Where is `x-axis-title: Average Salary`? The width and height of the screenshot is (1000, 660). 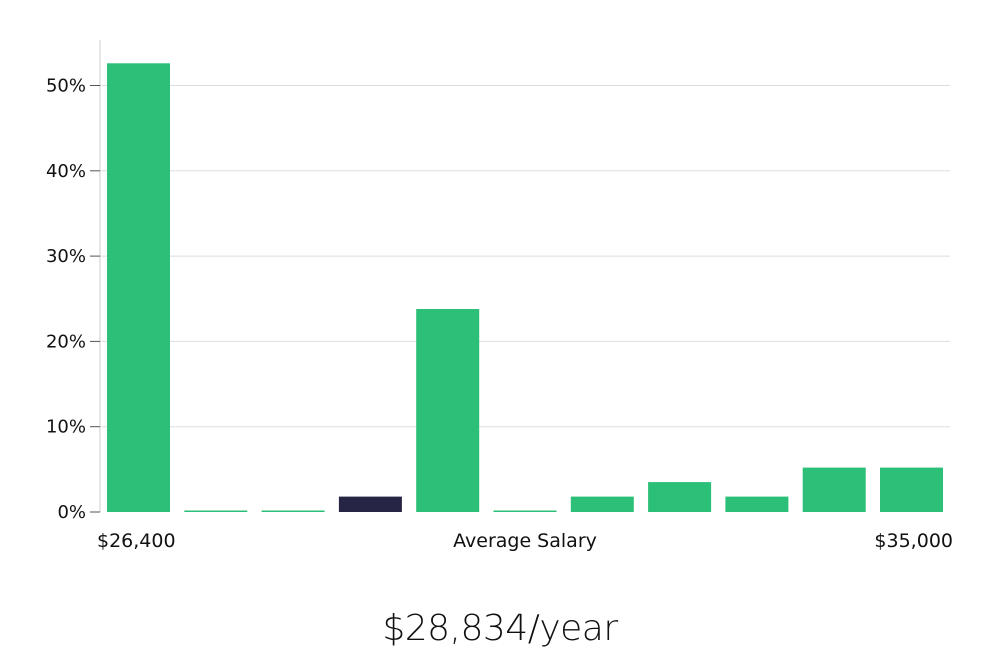 x-axis-title: Average Salary is located at coordinates (525, 541).